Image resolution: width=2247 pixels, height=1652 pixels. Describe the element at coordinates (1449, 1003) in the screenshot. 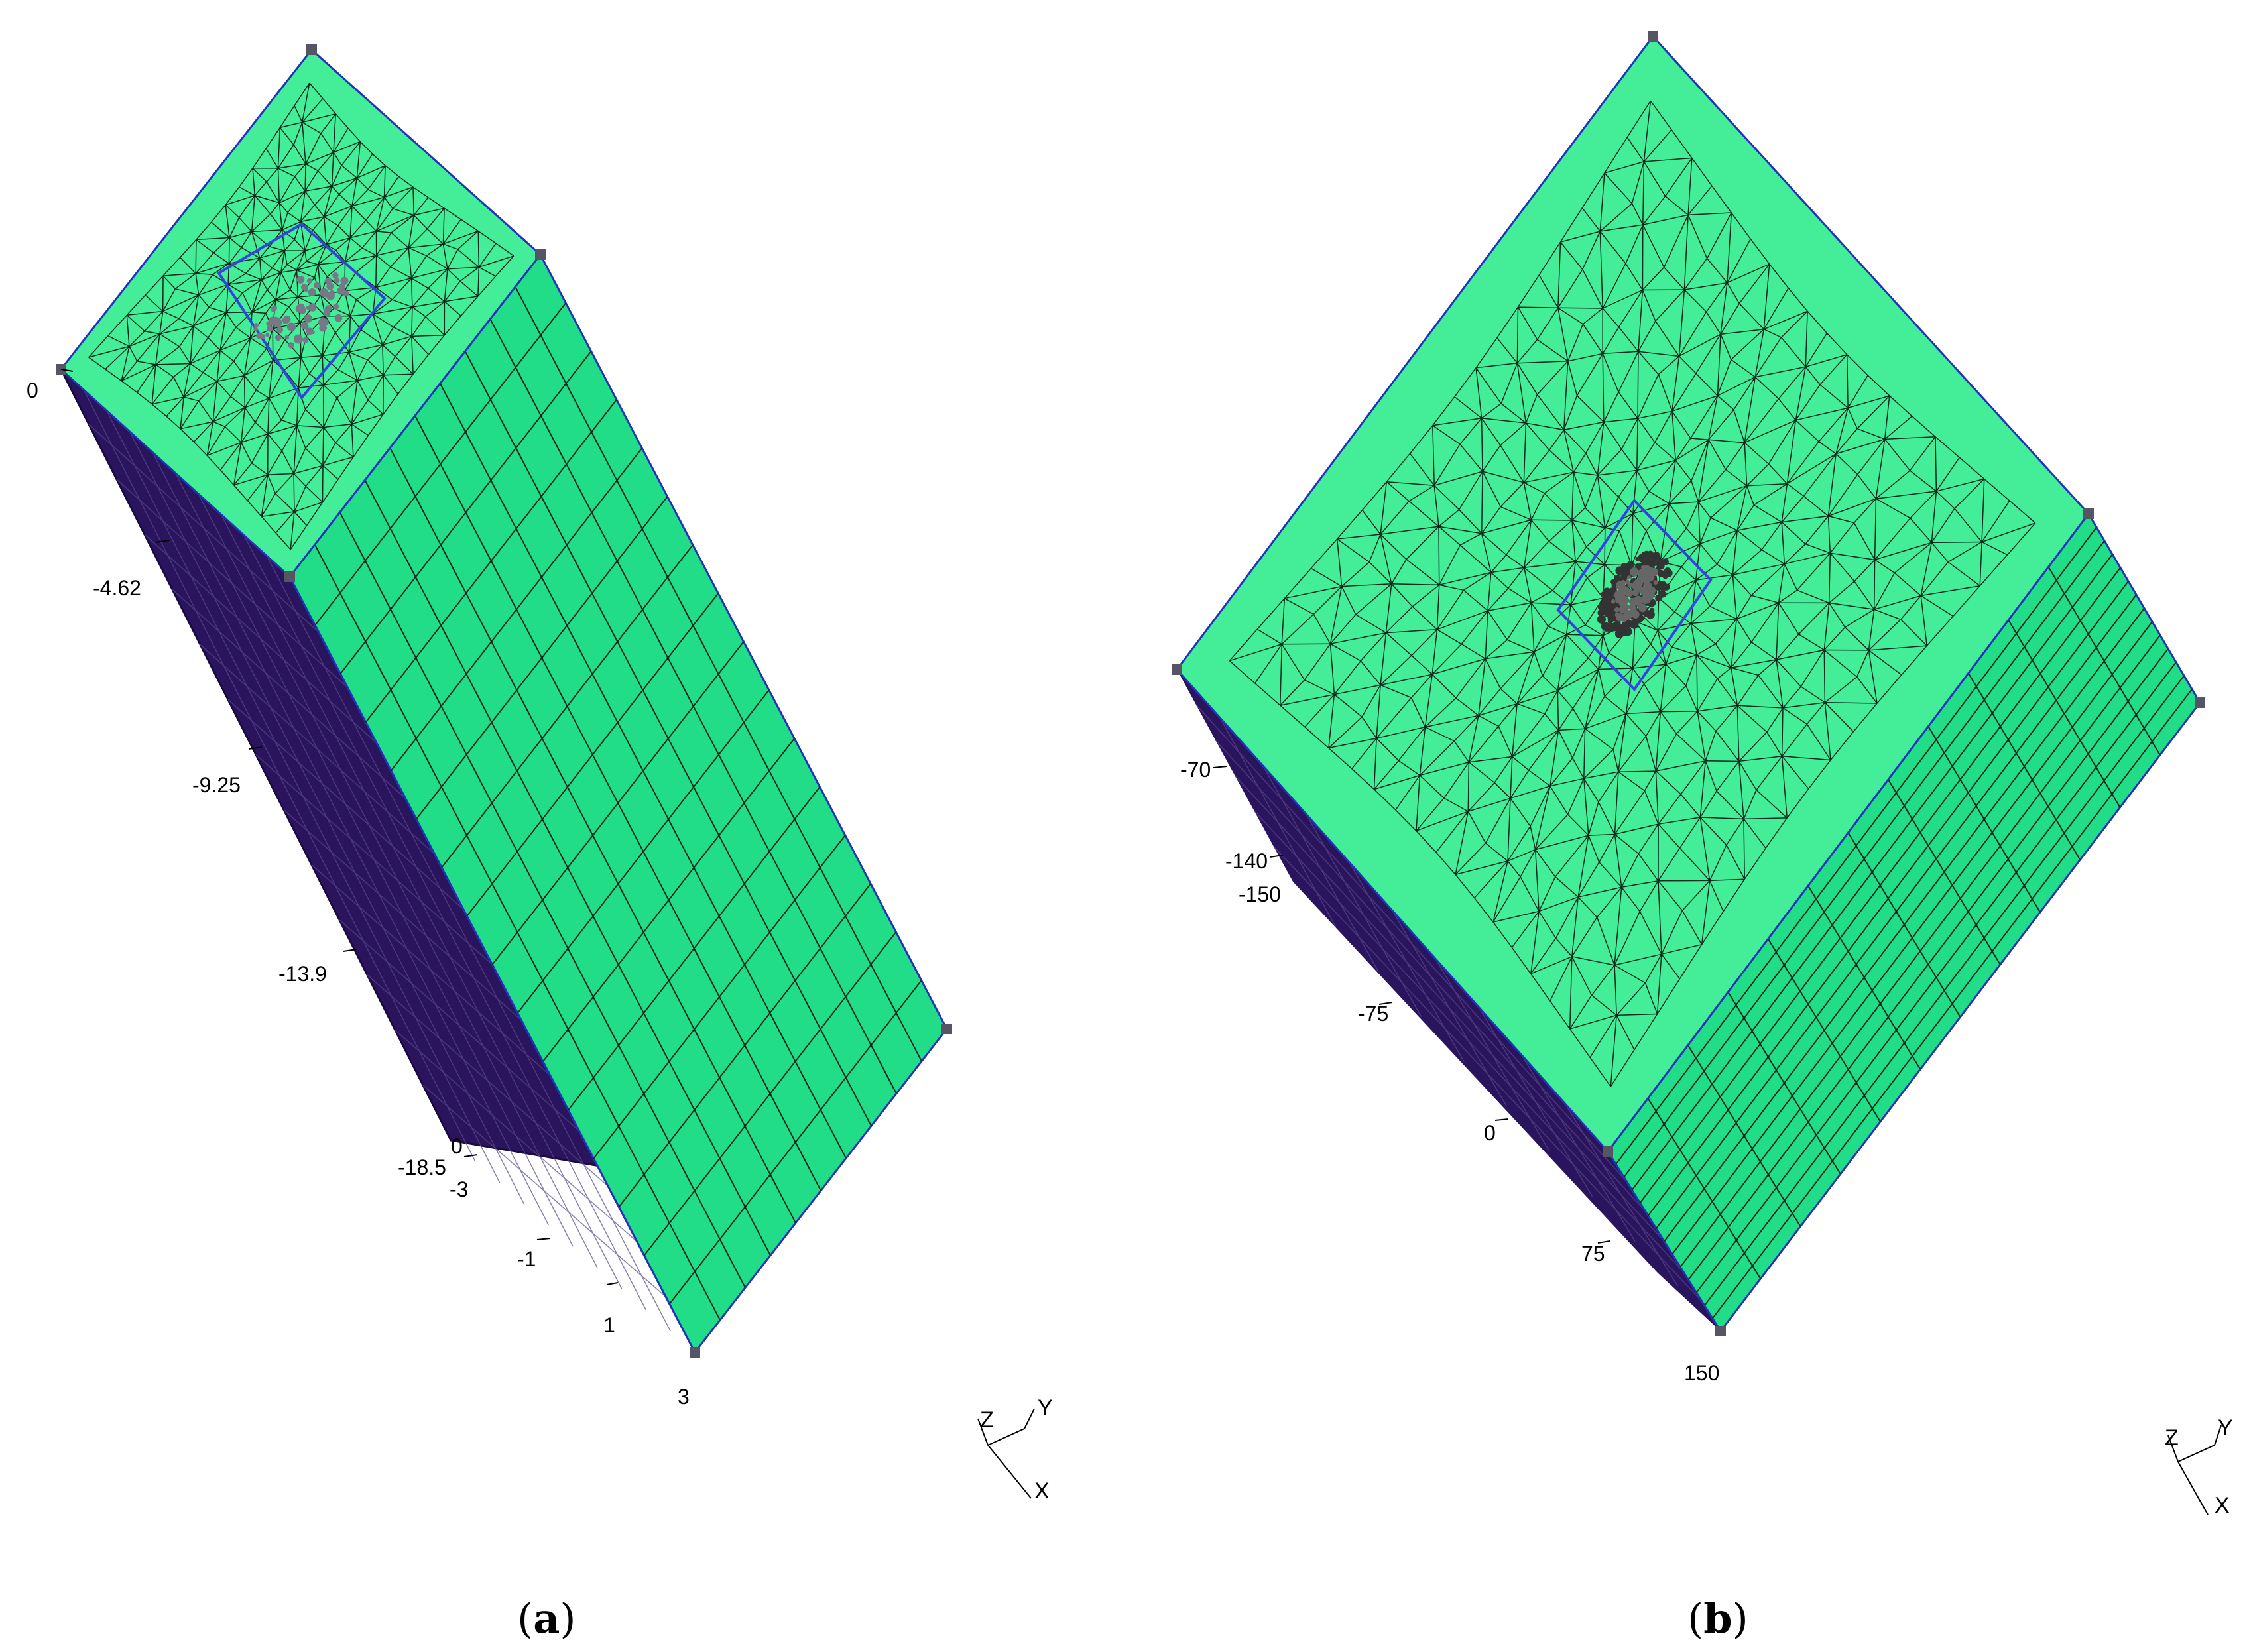

I see `panel-b-side-face-mesh` at that location.